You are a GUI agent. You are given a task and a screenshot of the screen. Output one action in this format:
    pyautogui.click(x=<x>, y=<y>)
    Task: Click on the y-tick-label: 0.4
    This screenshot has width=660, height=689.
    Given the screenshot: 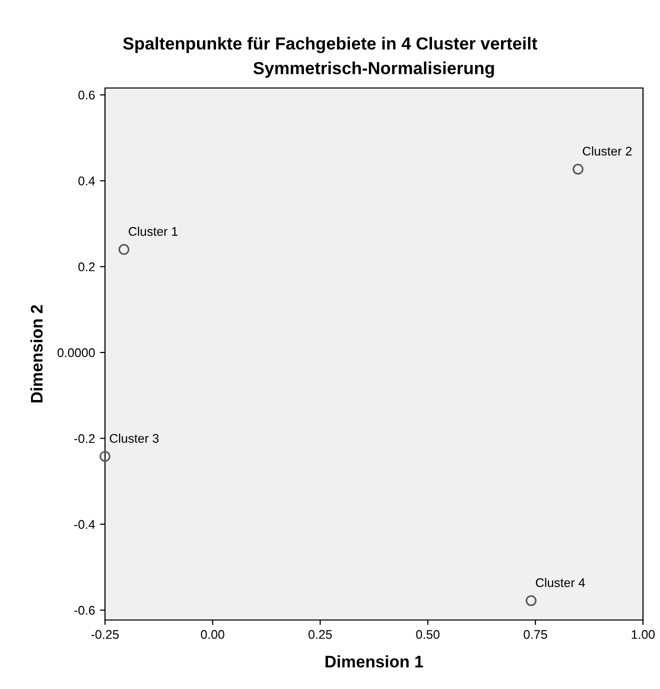 What is the action you would take?
    pyautogui.click(x=86, y=181)
    